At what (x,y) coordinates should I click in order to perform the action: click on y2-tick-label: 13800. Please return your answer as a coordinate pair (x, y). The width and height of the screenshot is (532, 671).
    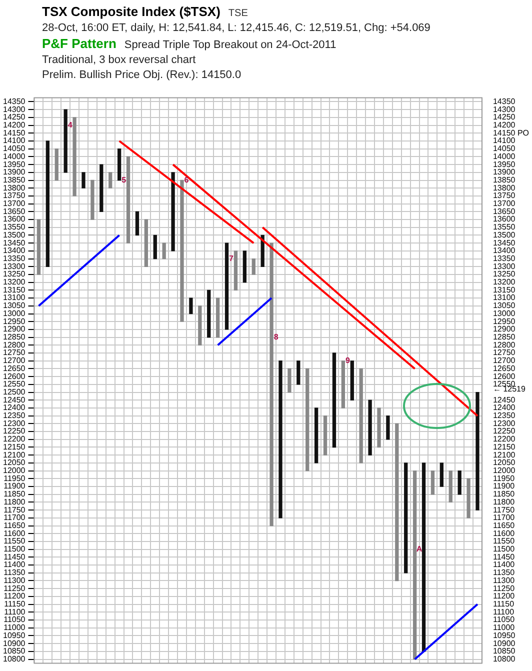
    Looking at the image, I should click on (504, 187).